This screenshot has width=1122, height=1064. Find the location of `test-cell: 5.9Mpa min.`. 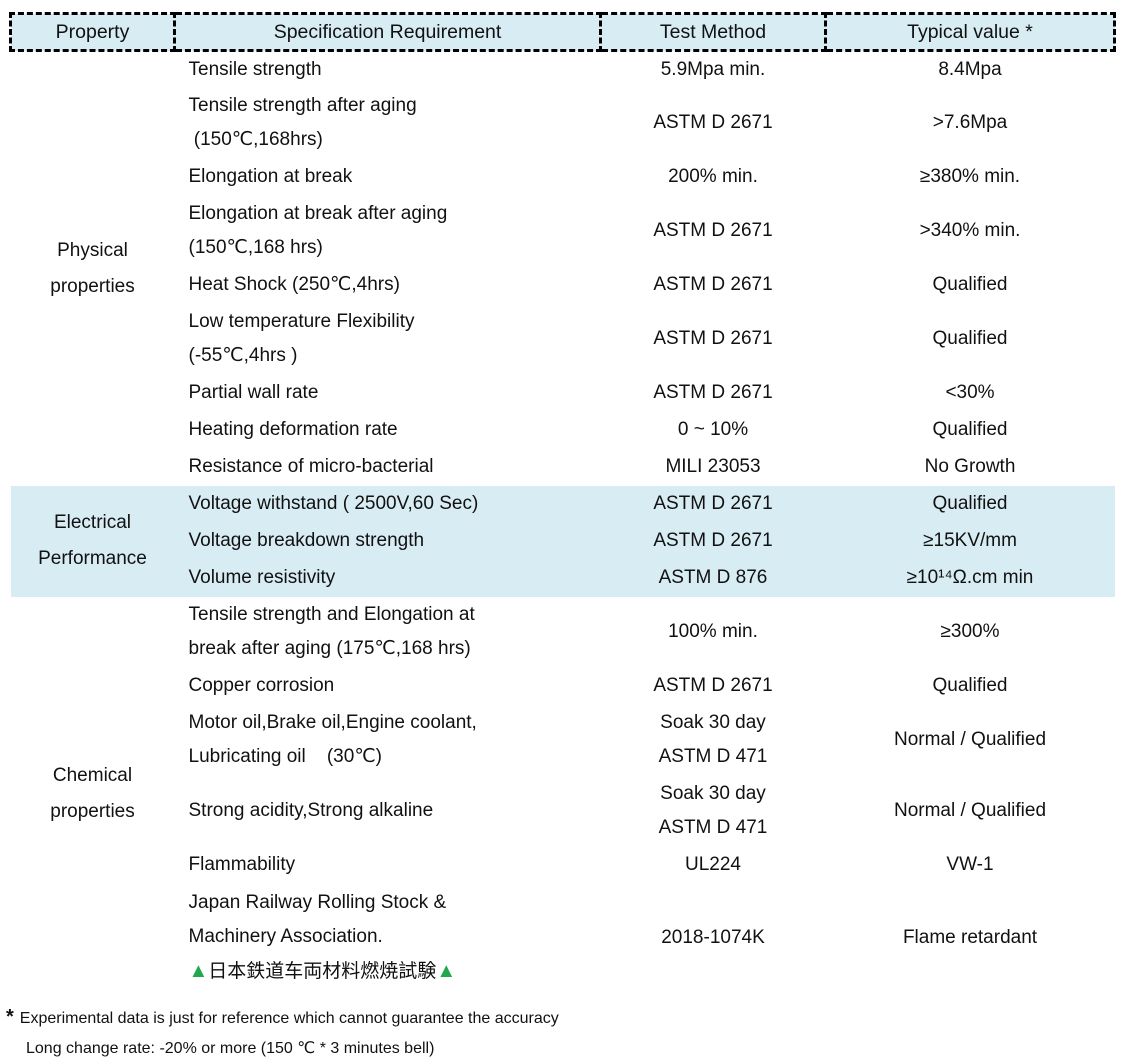

test-cell: 5.9Mpa min. is located at coordinates (713, 69).